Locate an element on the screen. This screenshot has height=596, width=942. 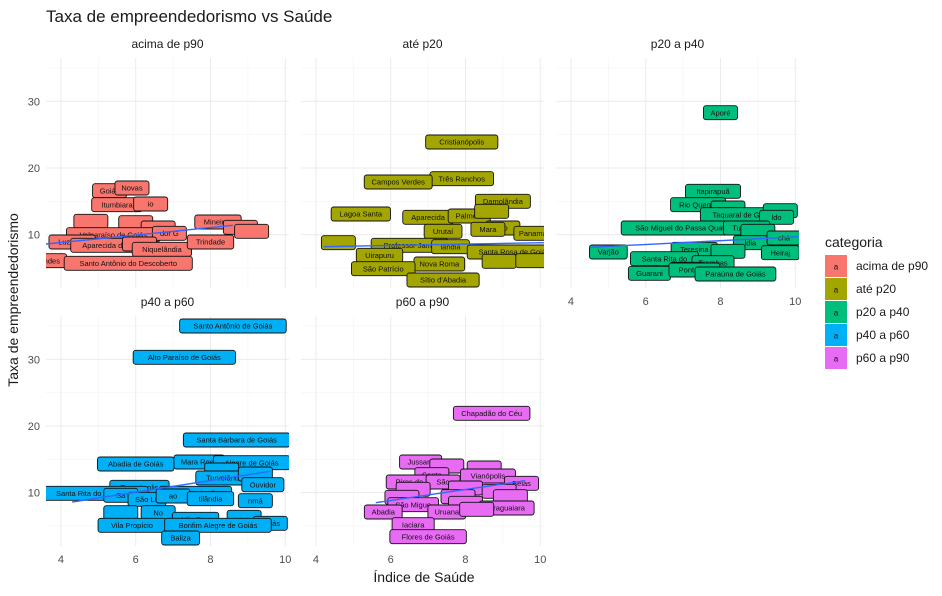
label-text: Abadia de Goiás is located at coordinates (136, 464).